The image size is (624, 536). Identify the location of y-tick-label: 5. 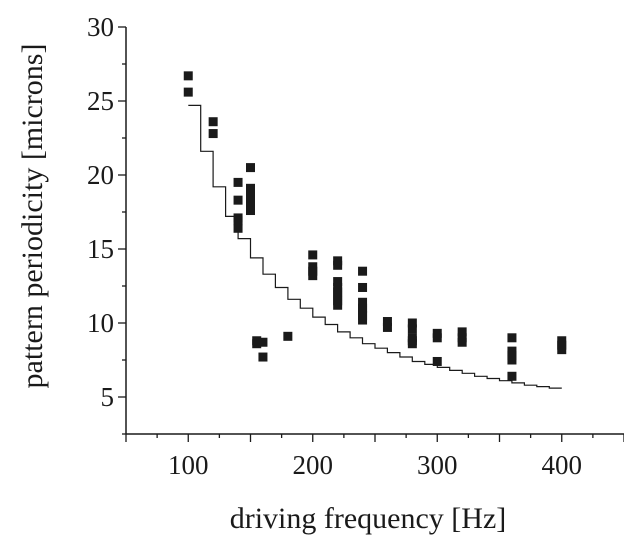
(108, 397).